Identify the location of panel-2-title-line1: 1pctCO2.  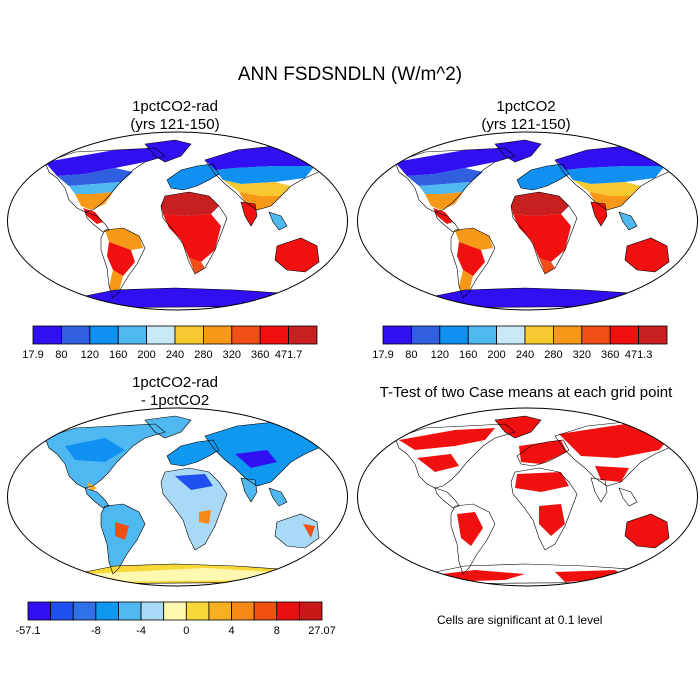
(526, 106).